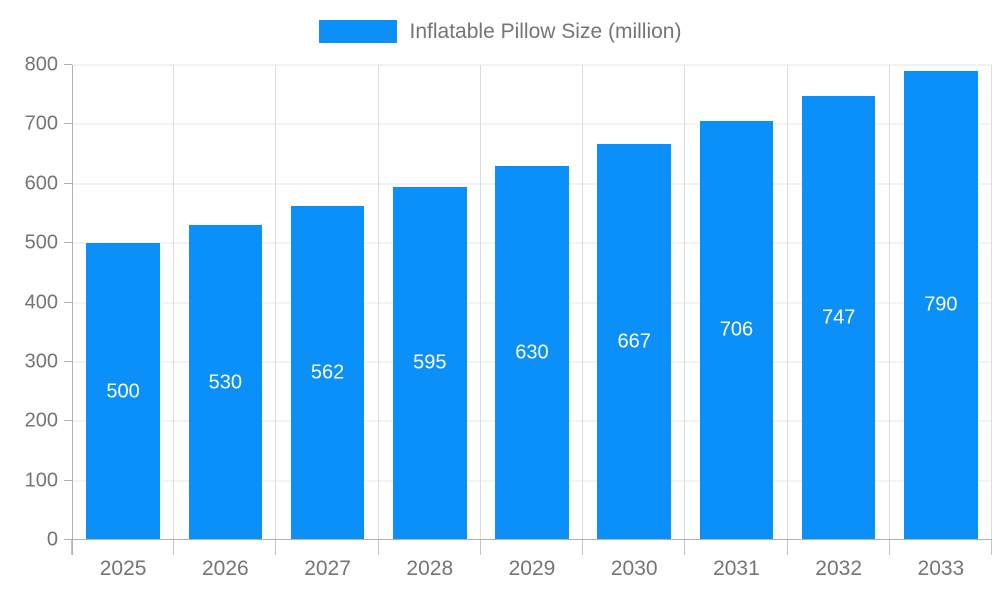 This screenshot has height=600, width=1000. What do you see at coordinates (41, 242) in the screenshot?
I see `y-axis-label: 500` at bounding box center [41, 242].